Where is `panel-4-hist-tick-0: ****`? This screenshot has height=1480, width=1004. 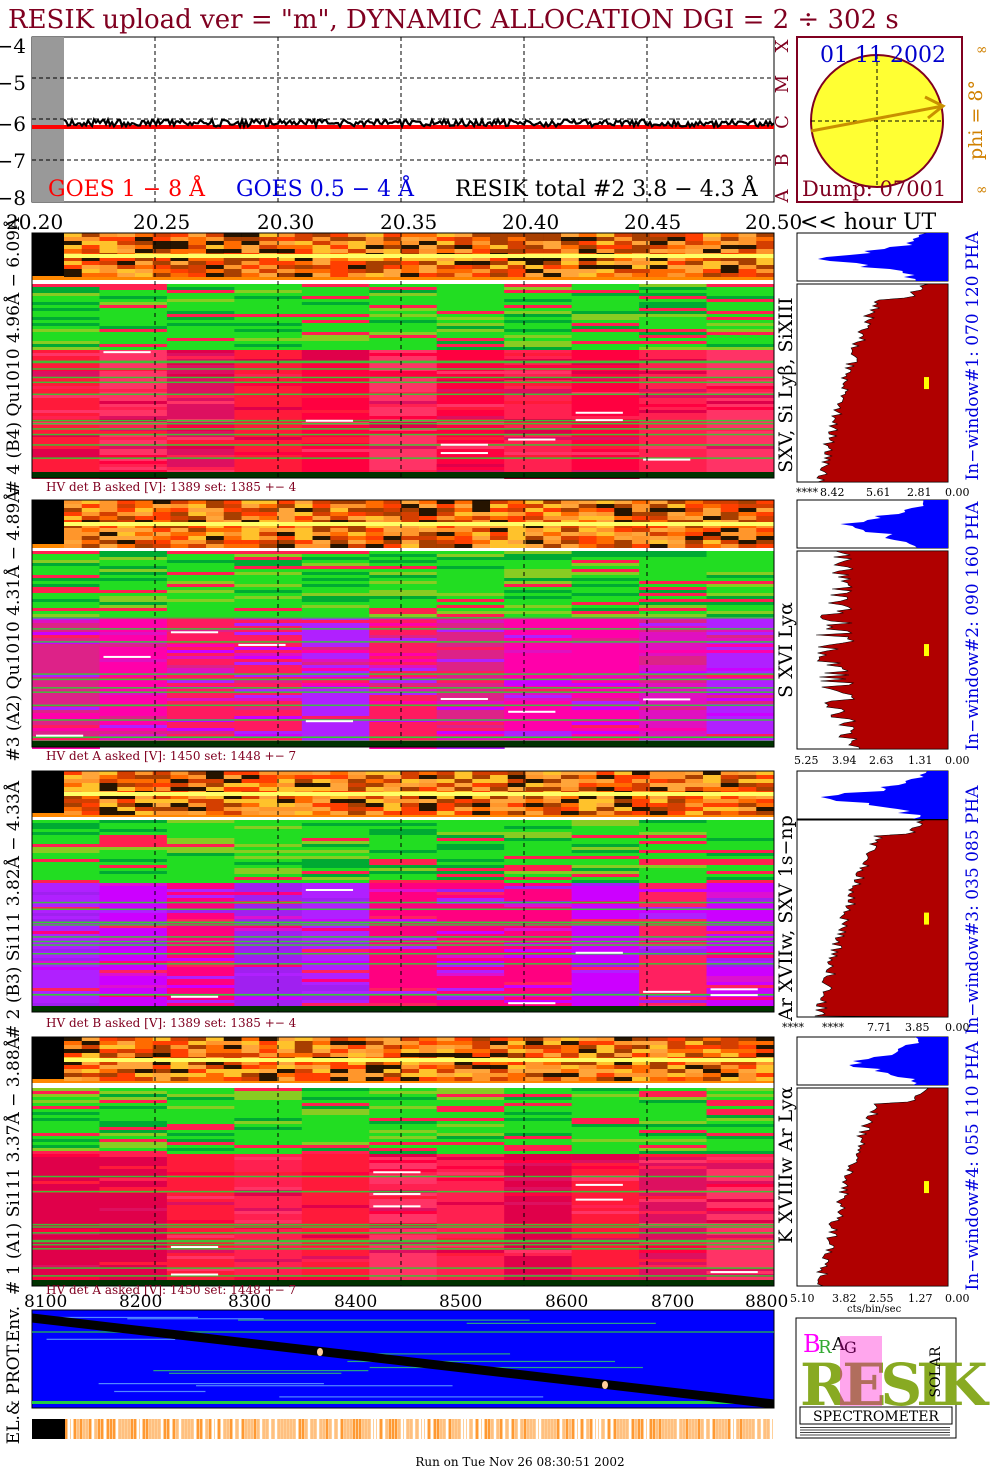 panel-4-hist-tick-0: **** is located at coordinates (807, 492).